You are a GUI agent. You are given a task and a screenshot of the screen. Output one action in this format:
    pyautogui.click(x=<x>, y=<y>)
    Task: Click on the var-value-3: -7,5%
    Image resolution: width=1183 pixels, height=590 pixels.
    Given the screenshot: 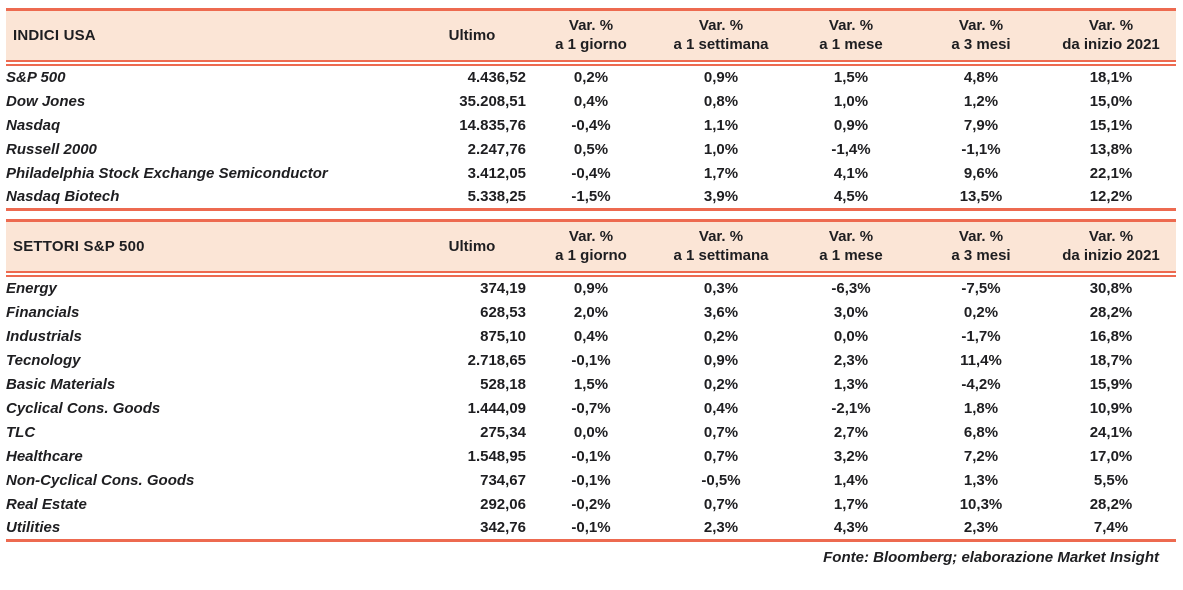 What is the action you would take?
    pyautogui.click(x=981, y=288)
    